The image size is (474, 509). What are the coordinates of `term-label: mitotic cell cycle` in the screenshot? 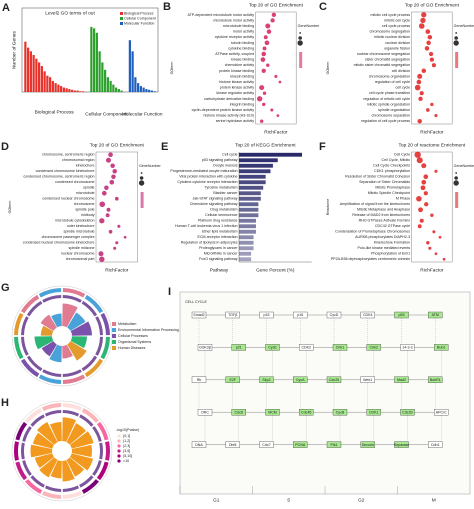 It's located at (397, 20).